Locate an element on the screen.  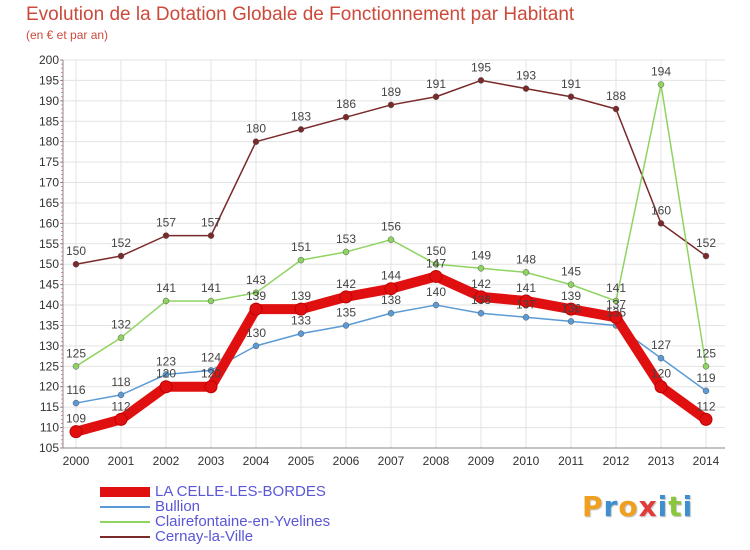
y-tick-label: 140 is located at coordinates (49, 305).